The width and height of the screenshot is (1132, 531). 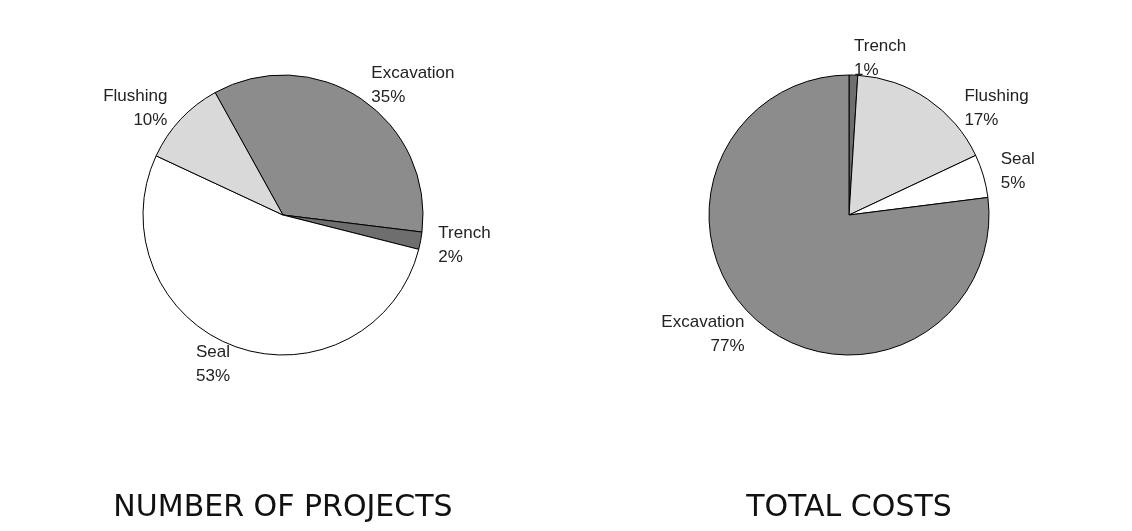 What do you see at coordinates (981, 119) in the screenshot?
I see `data-label: 17%` at bounding box center [981, 119].